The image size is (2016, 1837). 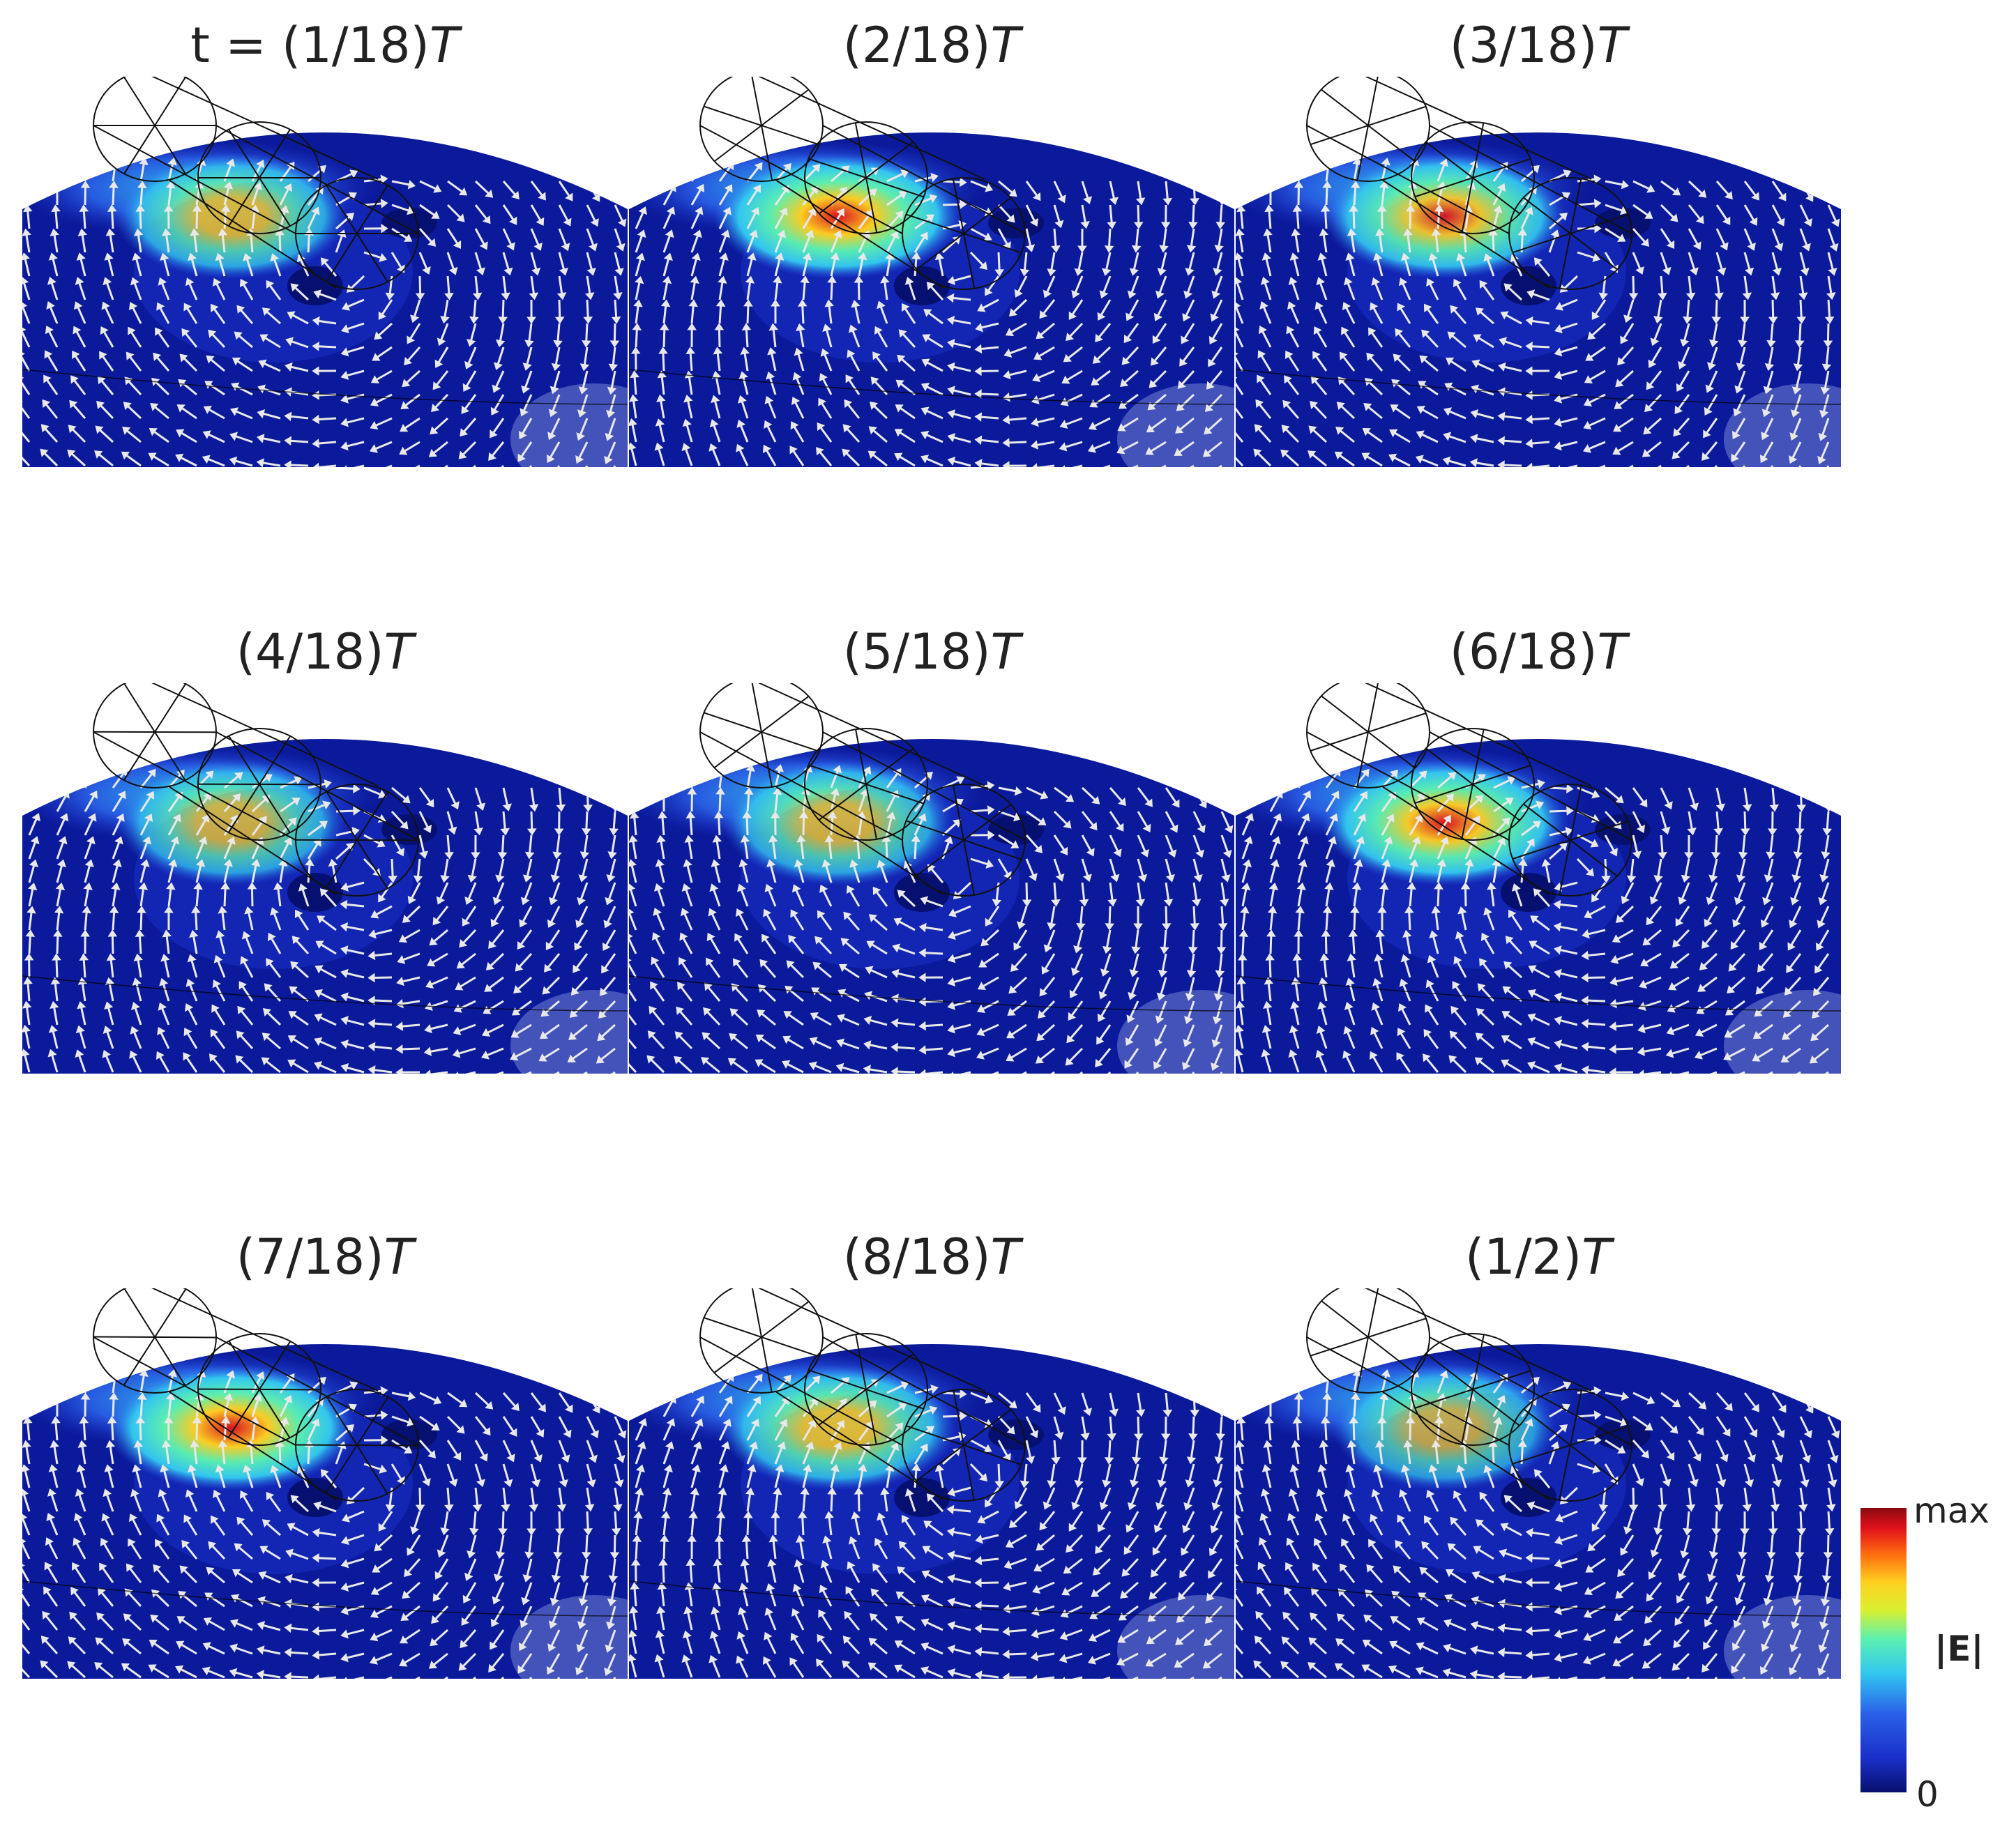 I want to click on panel-title-fraction: (1/18), so click(x=356, y=45).